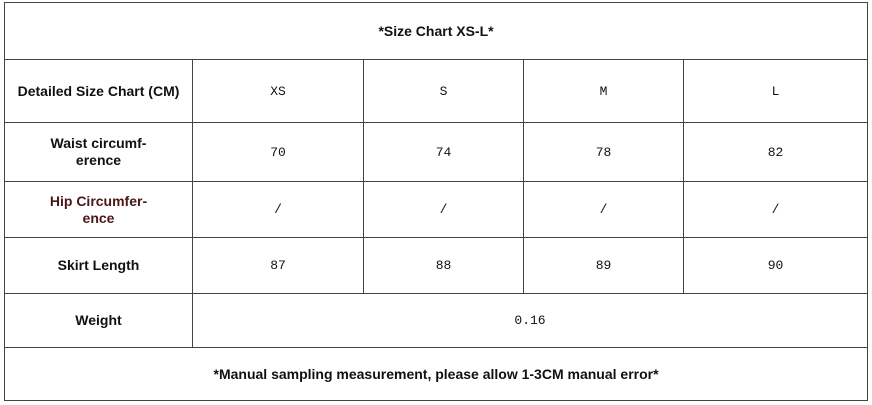 The height and width of the screenshot is (405, 872). Describe the element at coordinates (603, 152) in the screenshot. I see `cell: 78` at that location.